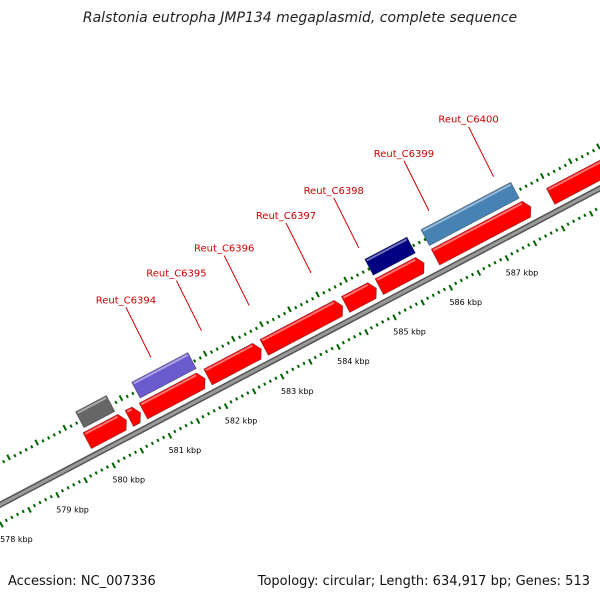  I want to click on gene-label: Reut_C6394, so click(126, 300).